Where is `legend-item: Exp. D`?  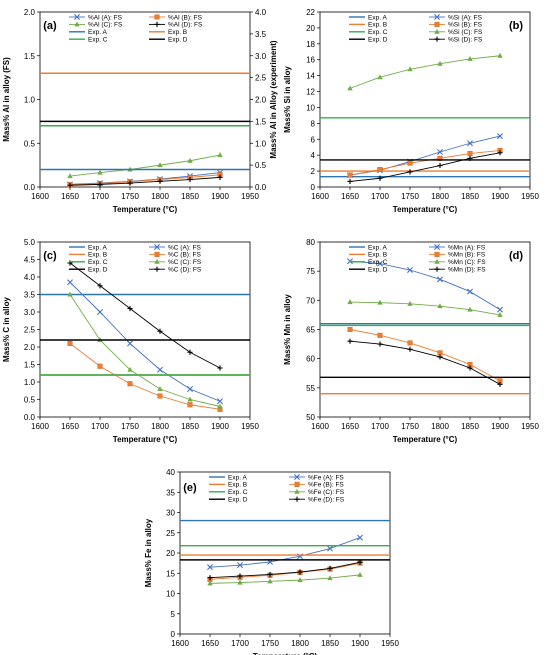 legend-item: Exp. D is located at coordinates (368, 270).